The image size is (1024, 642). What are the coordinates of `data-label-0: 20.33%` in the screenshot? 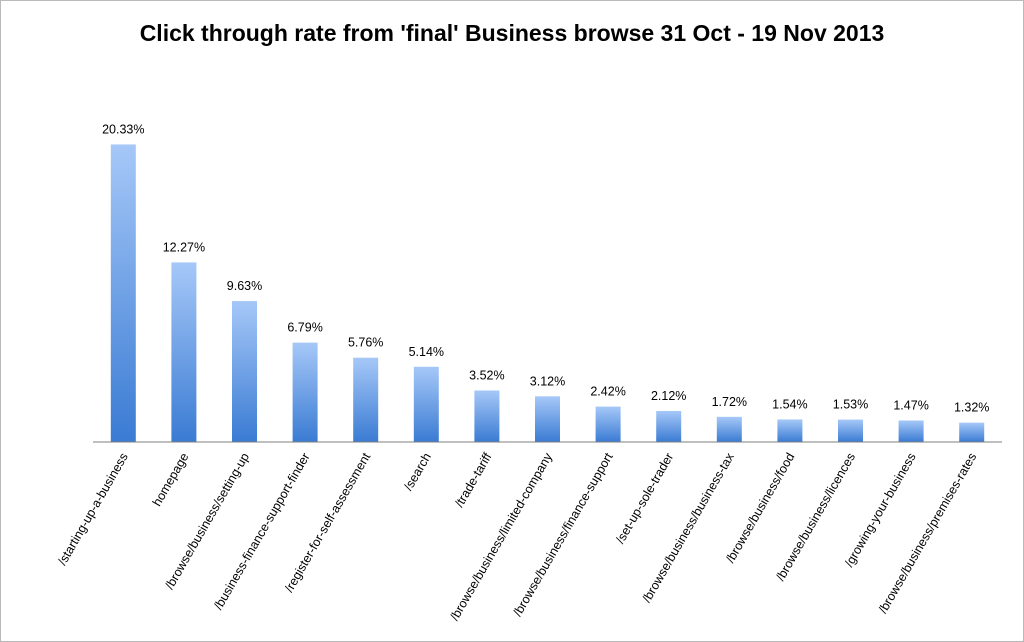 It's located at (123, 129).